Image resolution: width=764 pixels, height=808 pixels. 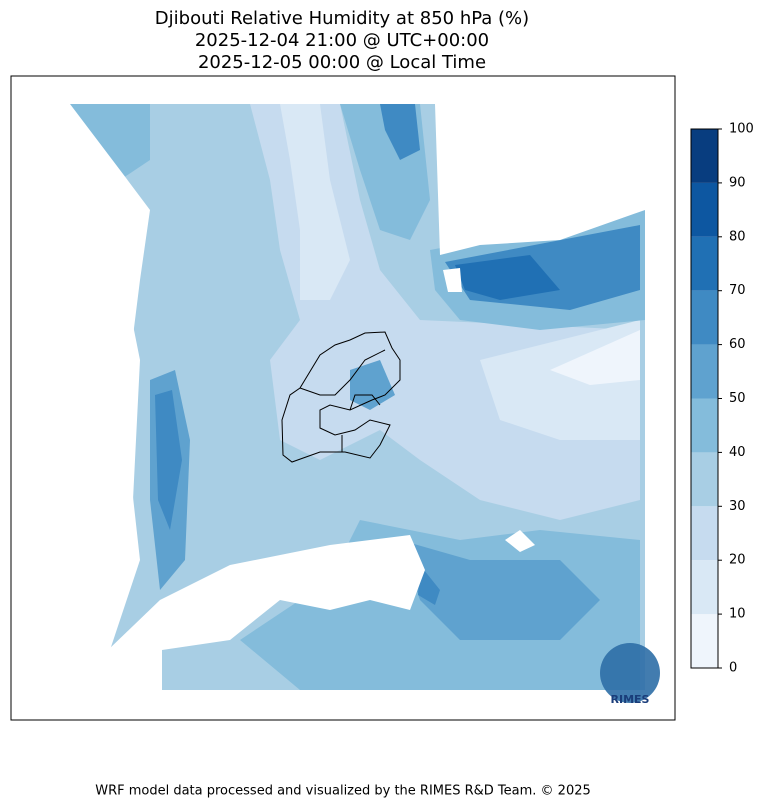 I want to click on country-border, so click(x=341, y=397).